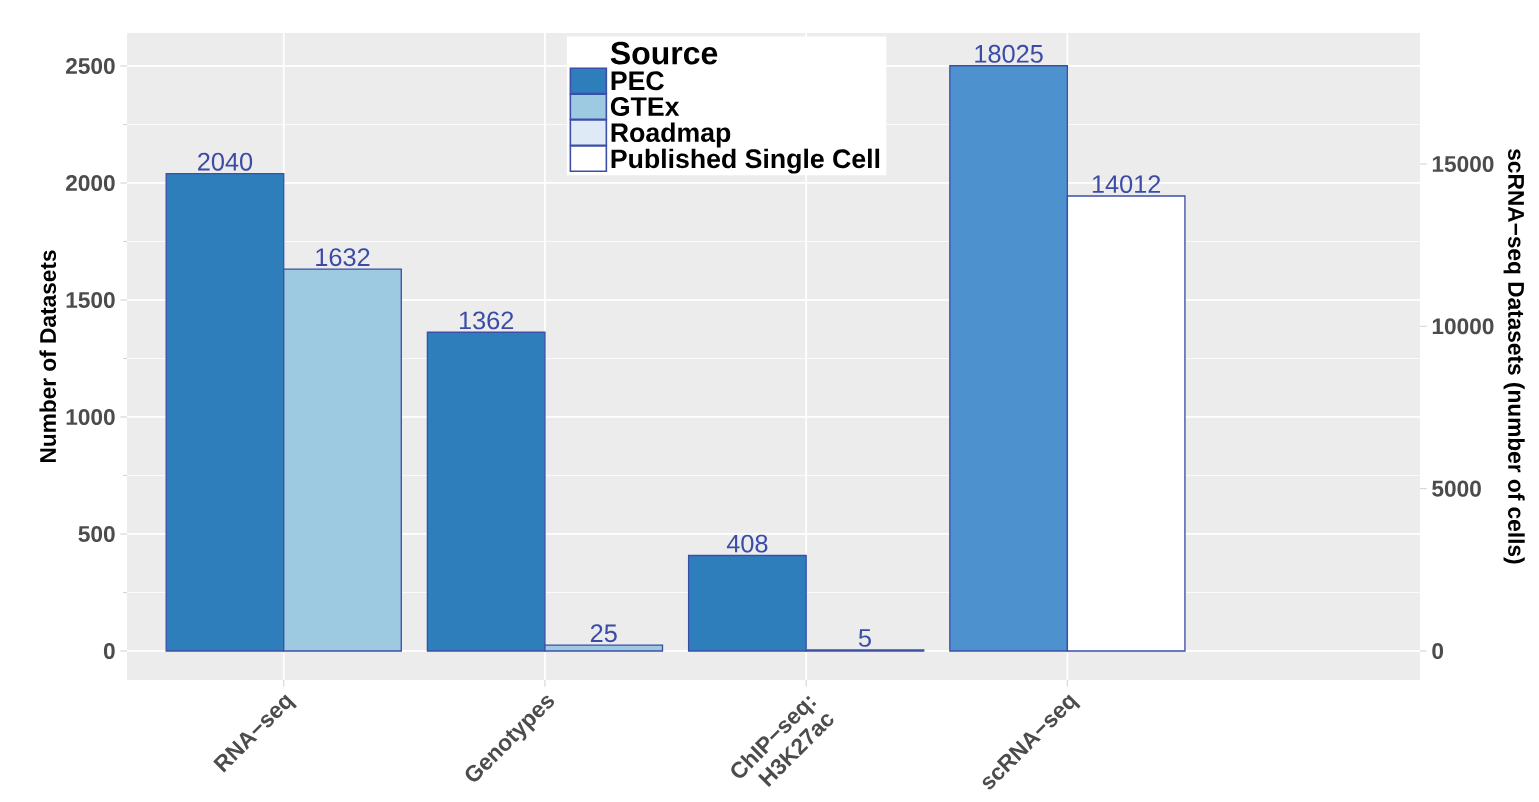 This screenshot has height=802, width=1539. What do you see at coordinates (1126, 184) in the screenshot?
I see `data-label: 14012` at bounding box center [1126, 184].